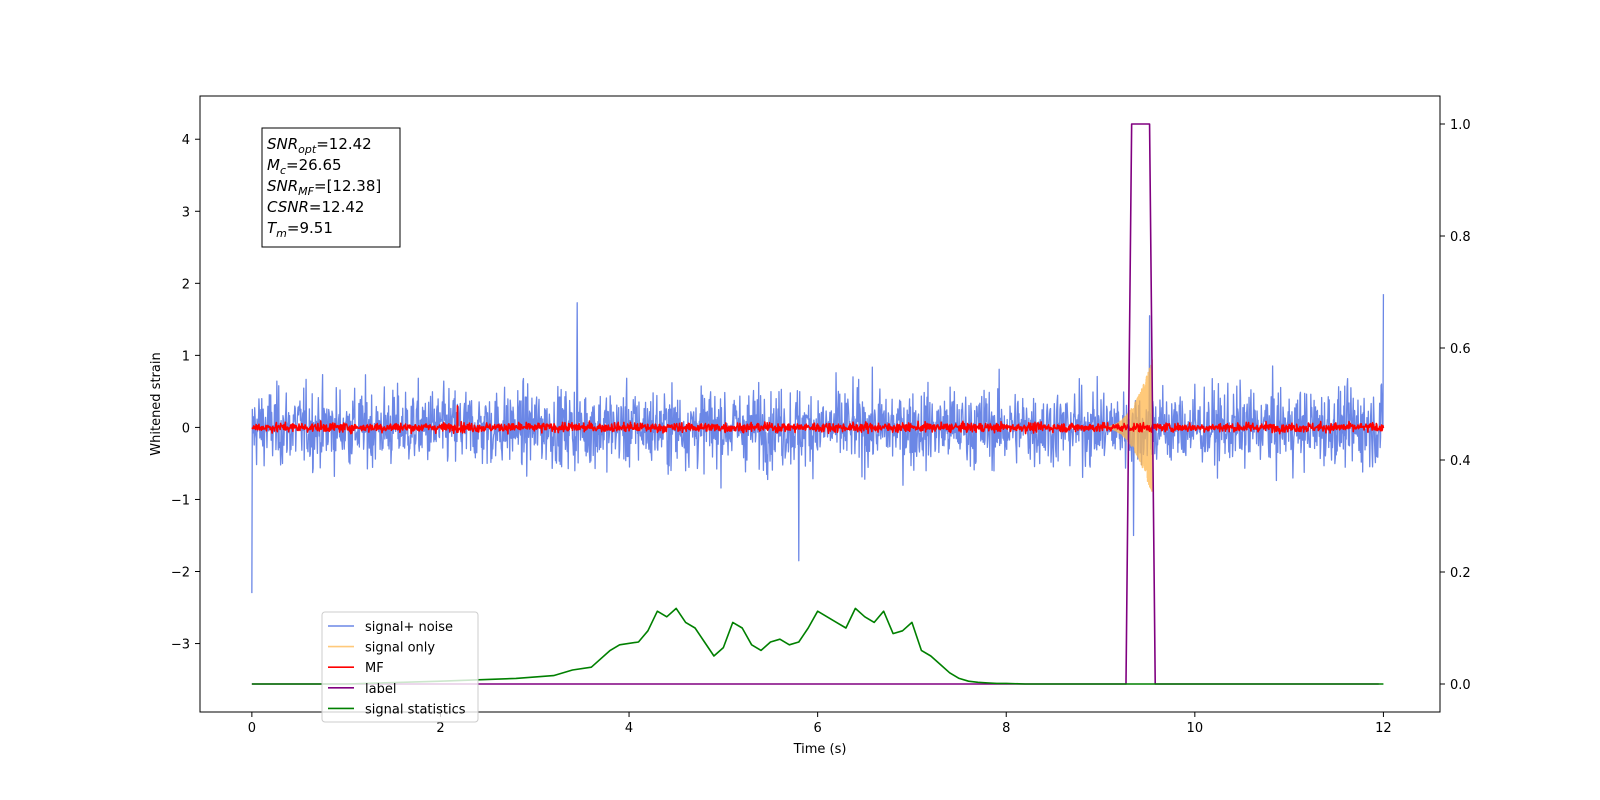 Image resolution: width=1600 pixels, height=800 pixels. I want to click on legend-label: signal statistics, so click(415, 709).